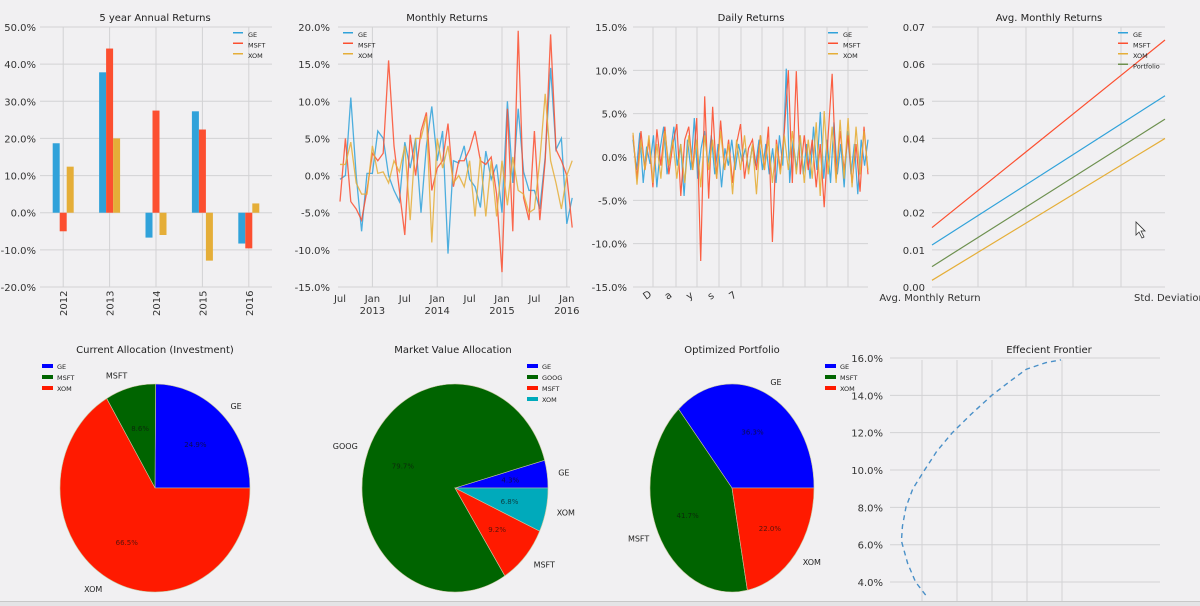 The image size is (1200, 606). I want to click on y-tick-label: 0.06, so click(914, 65).